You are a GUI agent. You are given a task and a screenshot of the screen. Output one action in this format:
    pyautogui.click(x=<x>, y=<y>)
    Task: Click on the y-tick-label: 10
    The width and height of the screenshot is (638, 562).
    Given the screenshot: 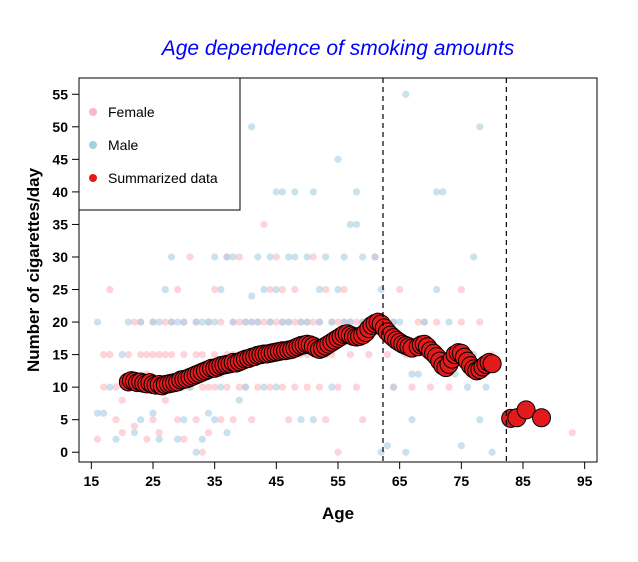 What is the action you would take?
    pyautogui.click(x=60, y=387)
    